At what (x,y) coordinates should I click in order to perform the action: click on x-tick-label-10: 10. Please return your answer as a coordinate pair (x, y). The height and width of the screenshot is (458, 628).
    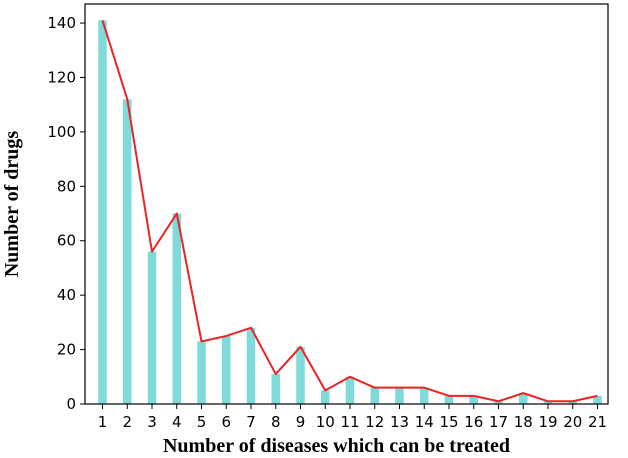
    Looking at the image, I should click on (325, 422).